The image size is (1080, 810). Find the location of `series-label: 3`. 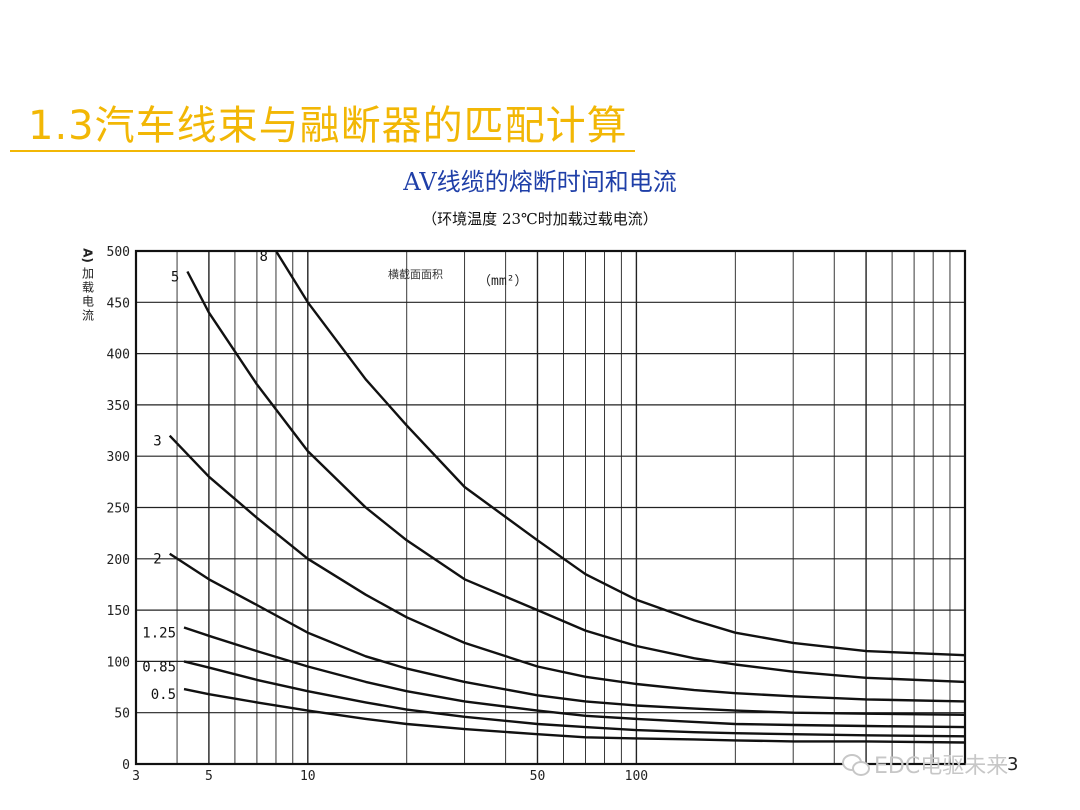

series-label: 3 is located at coordinates (157, 442).